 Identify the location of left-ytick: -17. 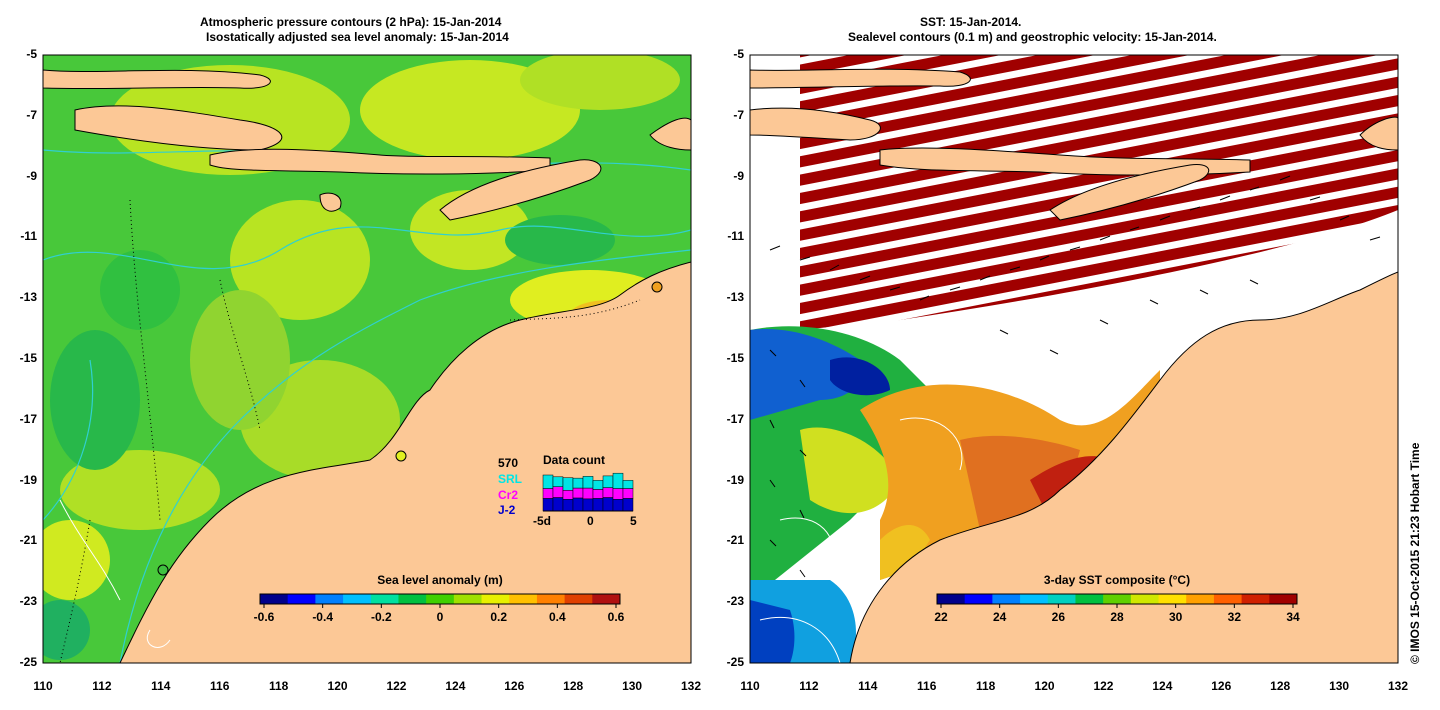
(28, 418).